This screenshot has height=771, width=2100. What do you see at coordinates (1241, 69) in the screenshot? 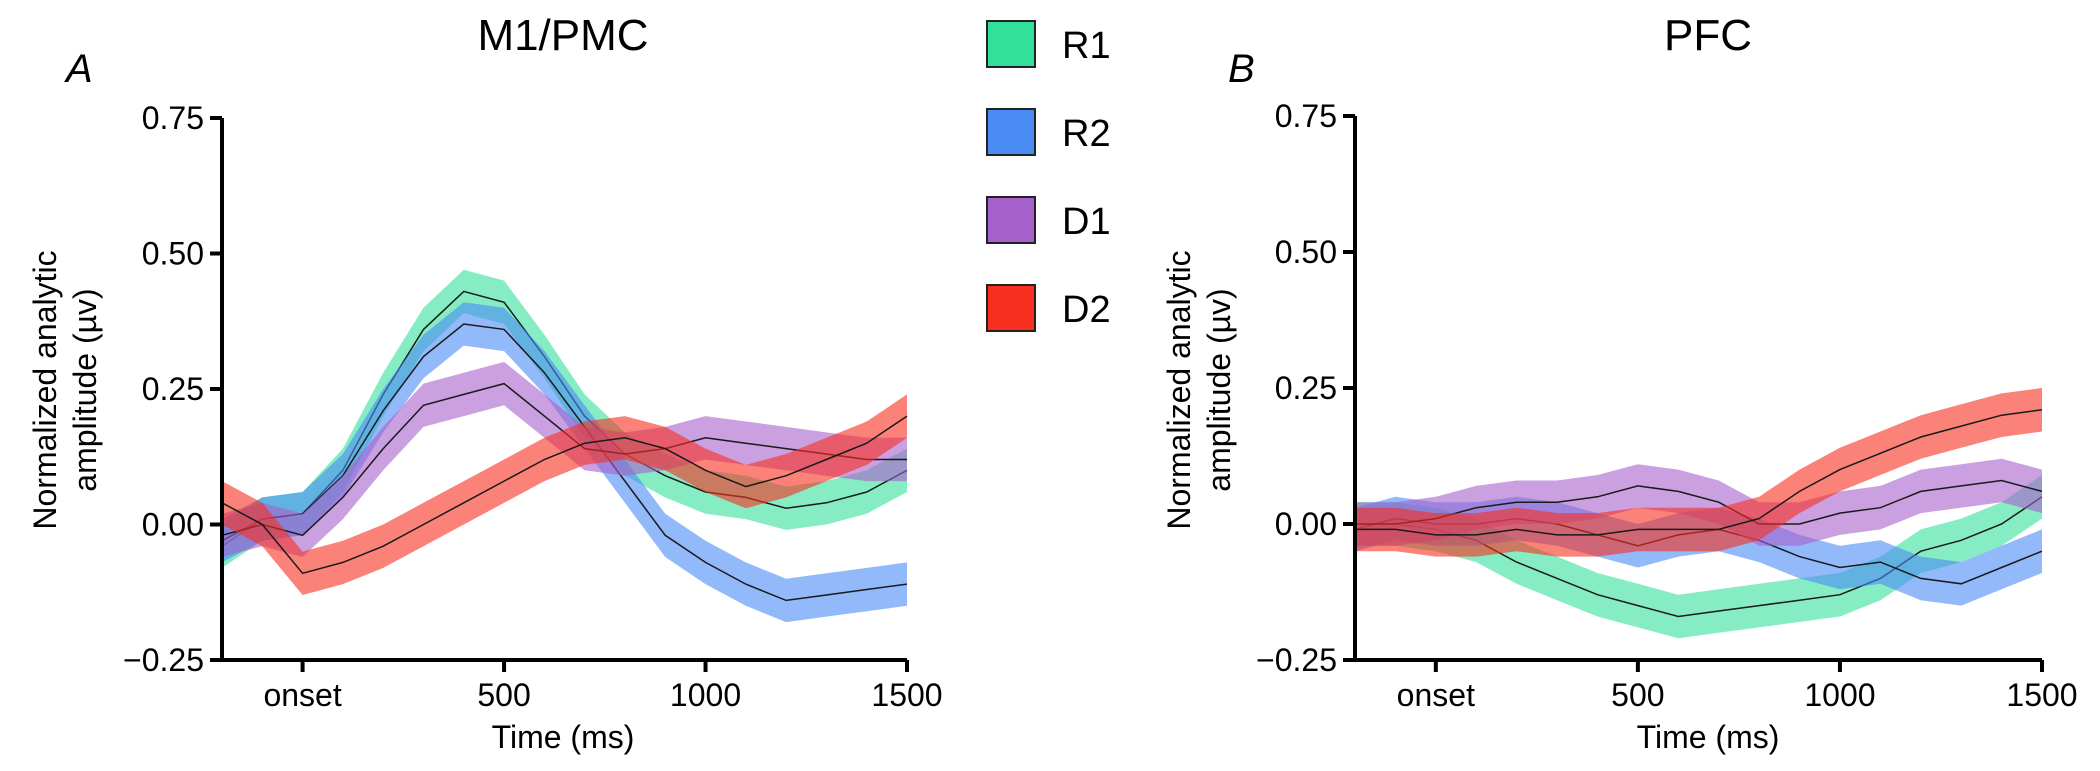
I see `panel-letter: B` at bounding box center [1241, 69].